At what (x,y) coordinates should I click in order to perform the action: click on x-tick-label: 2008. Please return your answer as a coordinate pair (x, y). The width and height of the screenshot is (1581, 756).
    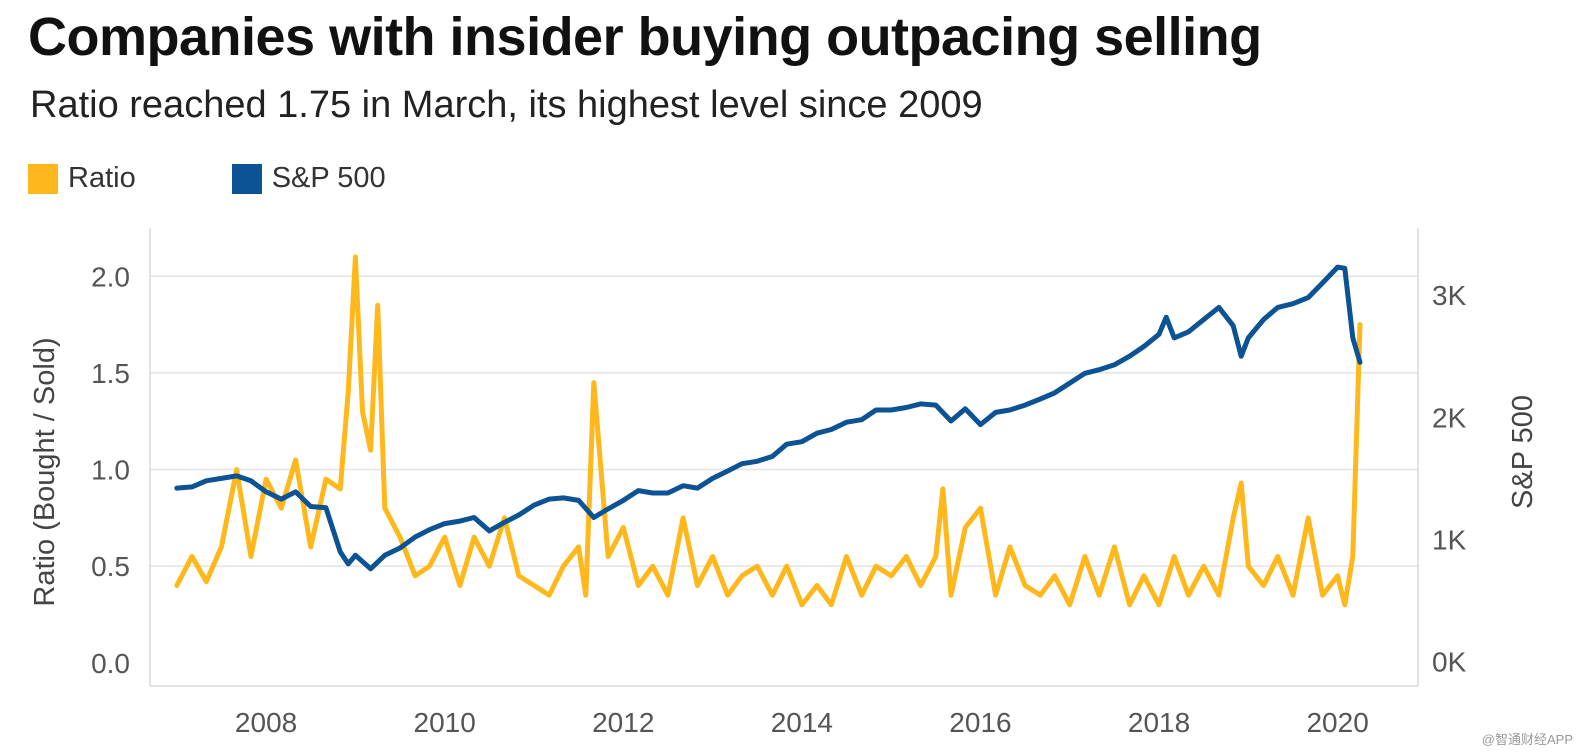
    Looking at the image, I should click on (266, 722).